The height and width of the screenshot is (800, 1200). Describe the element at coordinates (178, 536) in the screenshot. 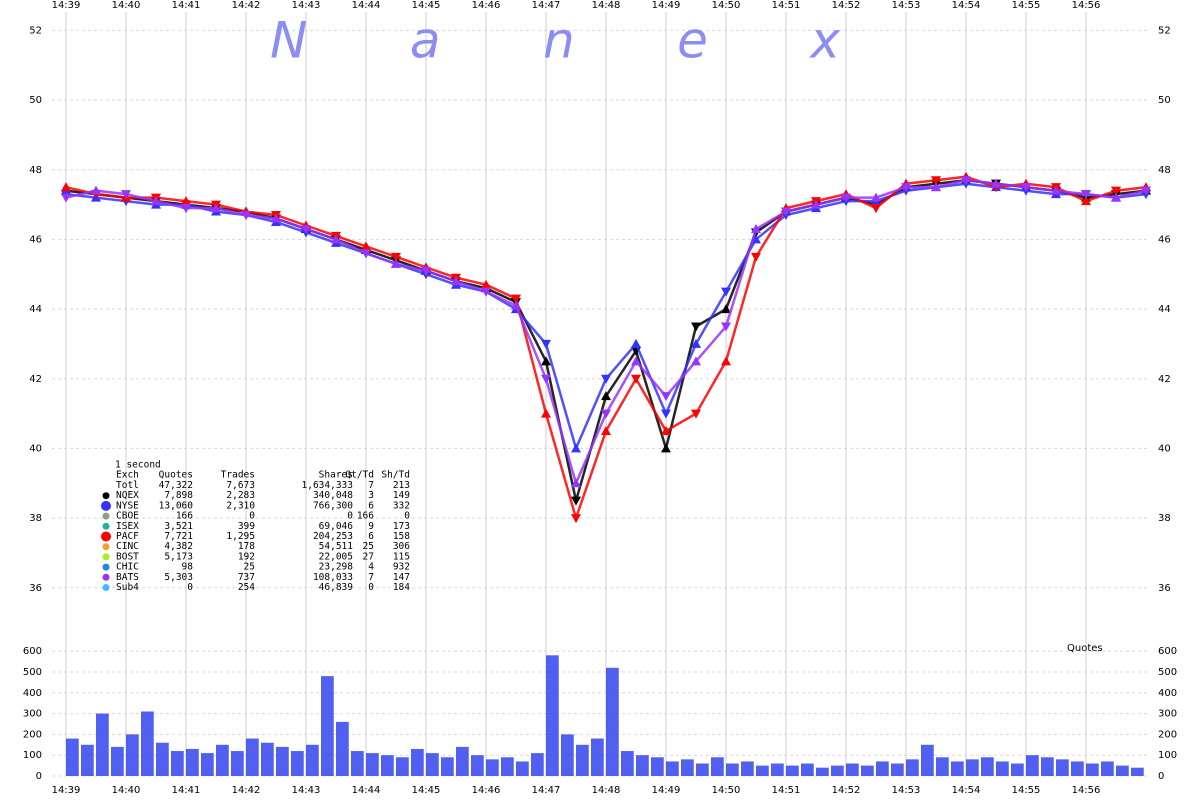

I see `table-cell: 7,721` at that location.